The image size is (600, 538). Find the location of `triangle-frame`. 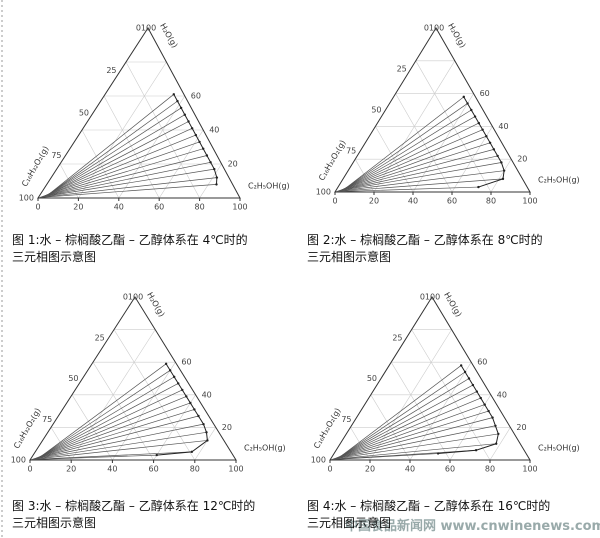

triangle-frame is located at coordinates (139, 113).